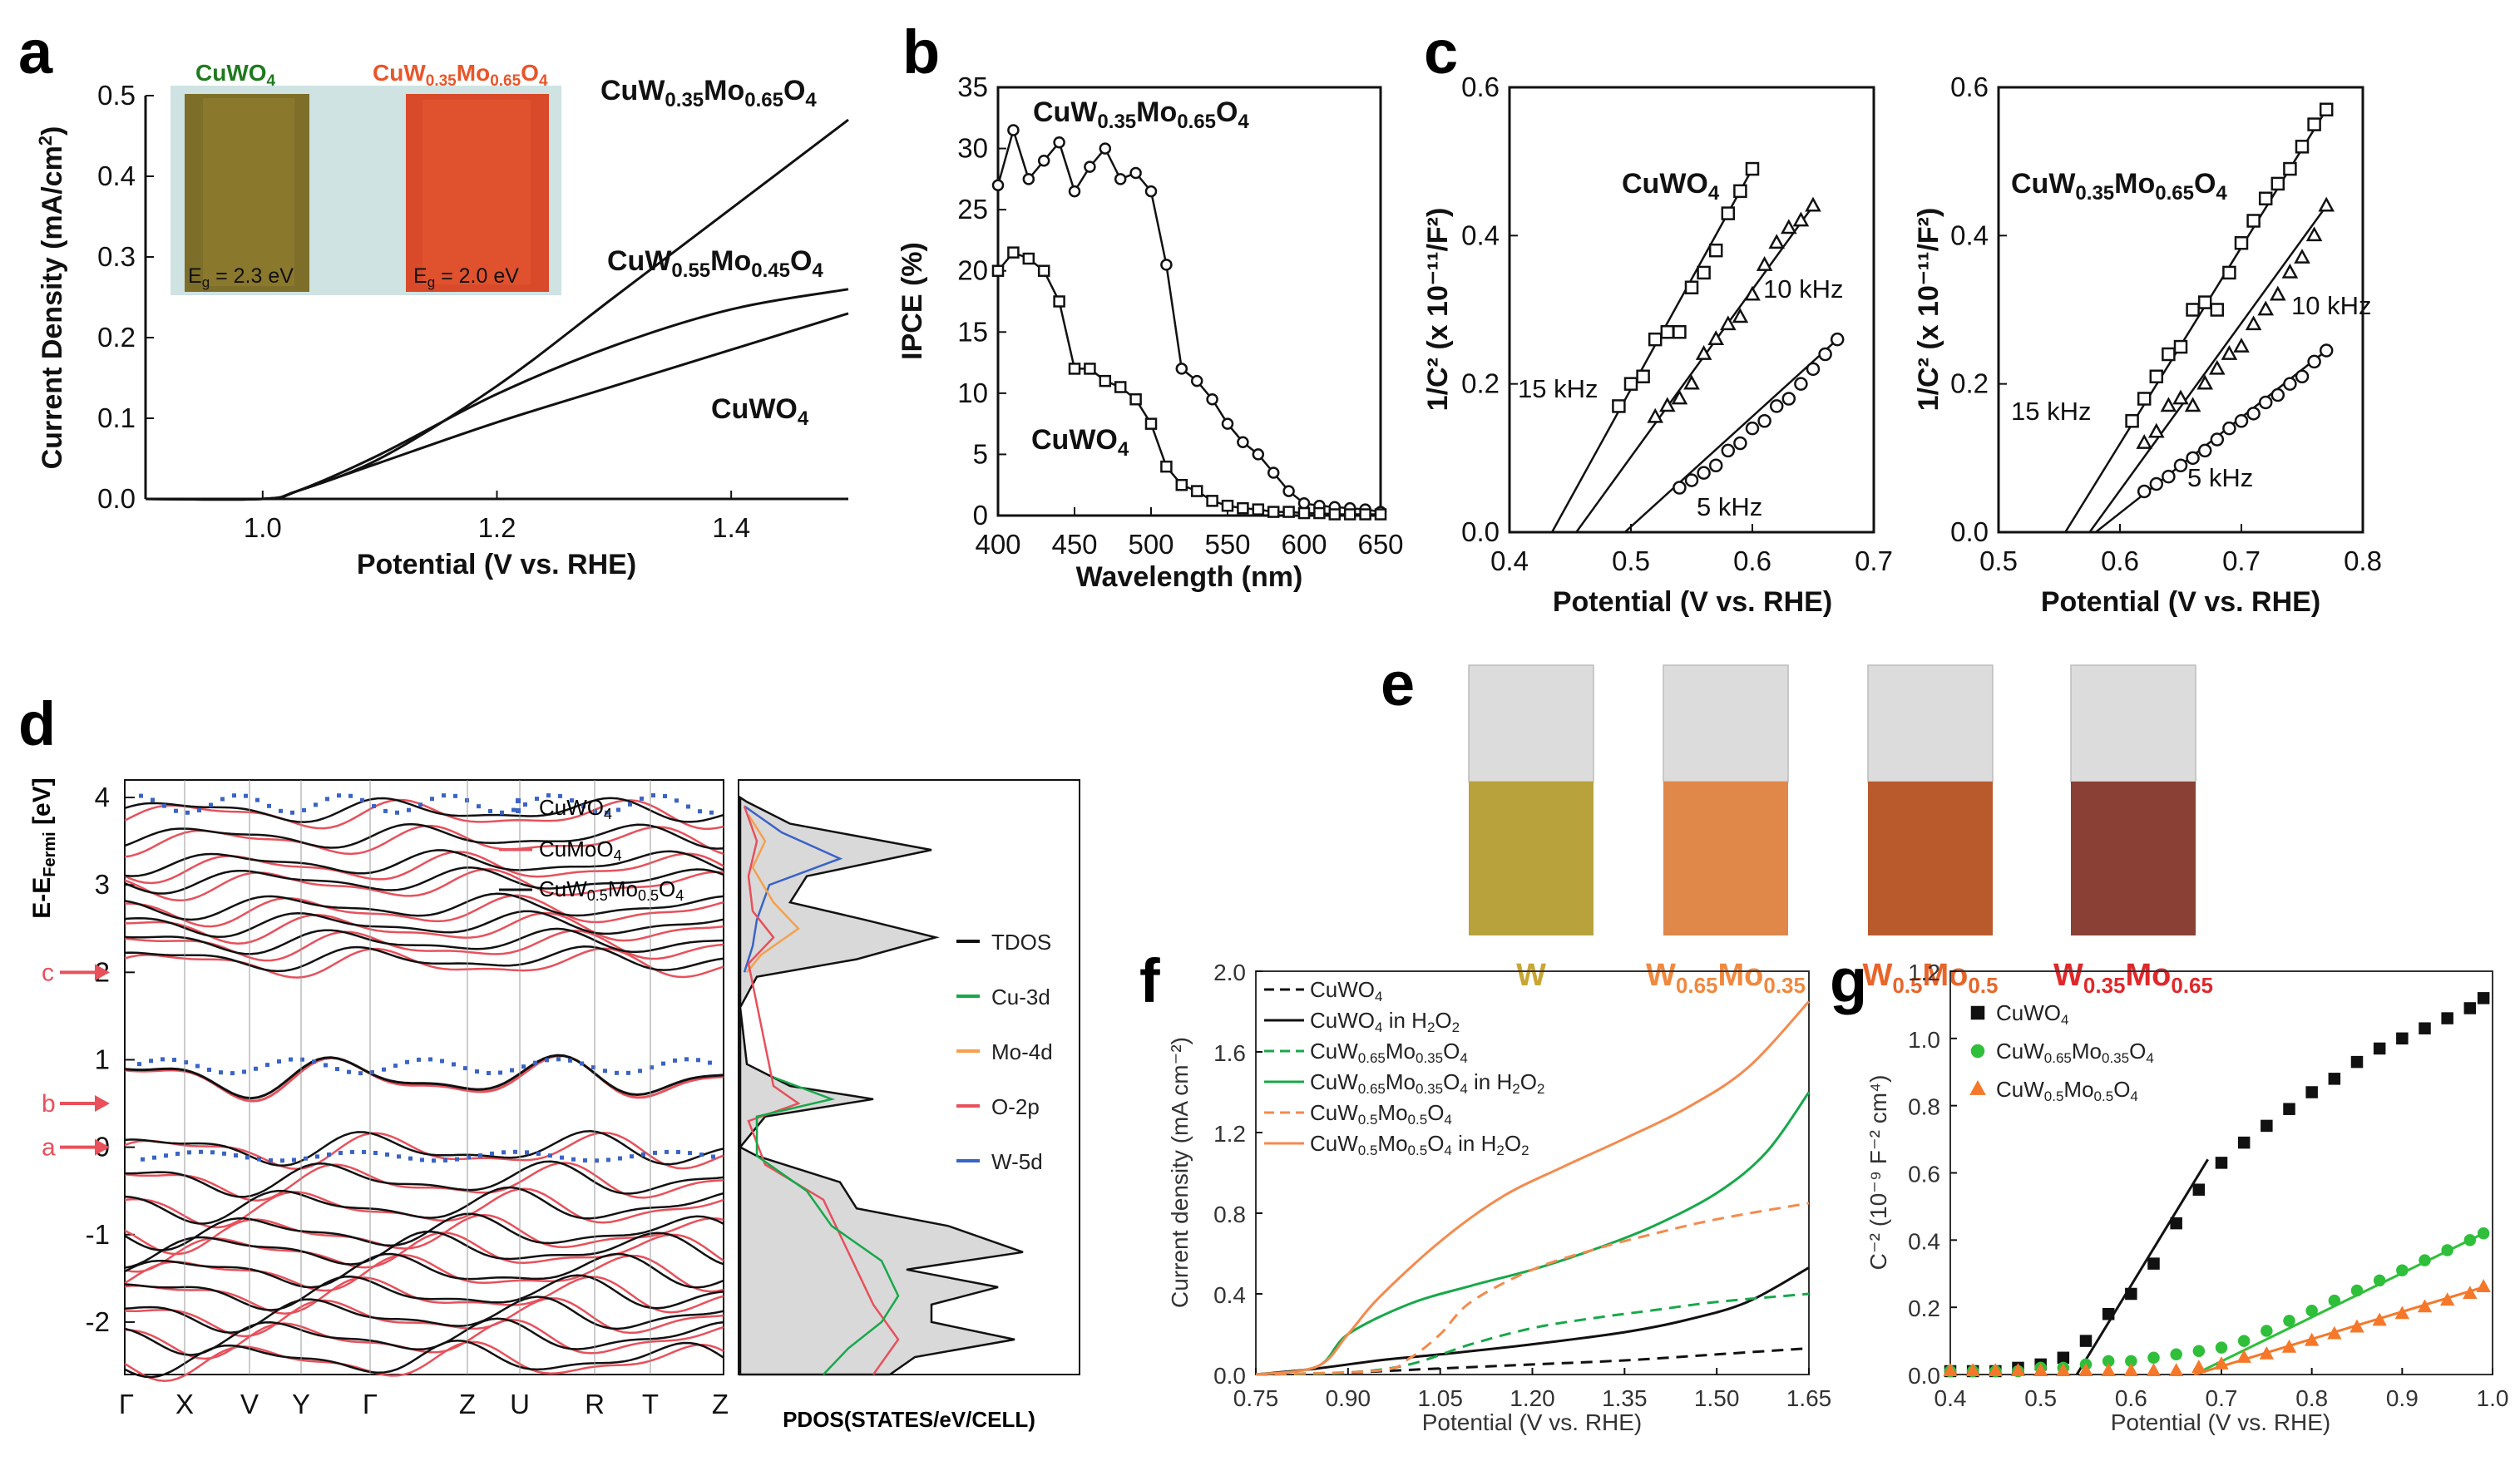 The width and height of the screenshot is (2520, 1461). Describe the element at coordinates (1229, 1376) in the screenshot. I see `y-tick-label: 0.0` at that location.